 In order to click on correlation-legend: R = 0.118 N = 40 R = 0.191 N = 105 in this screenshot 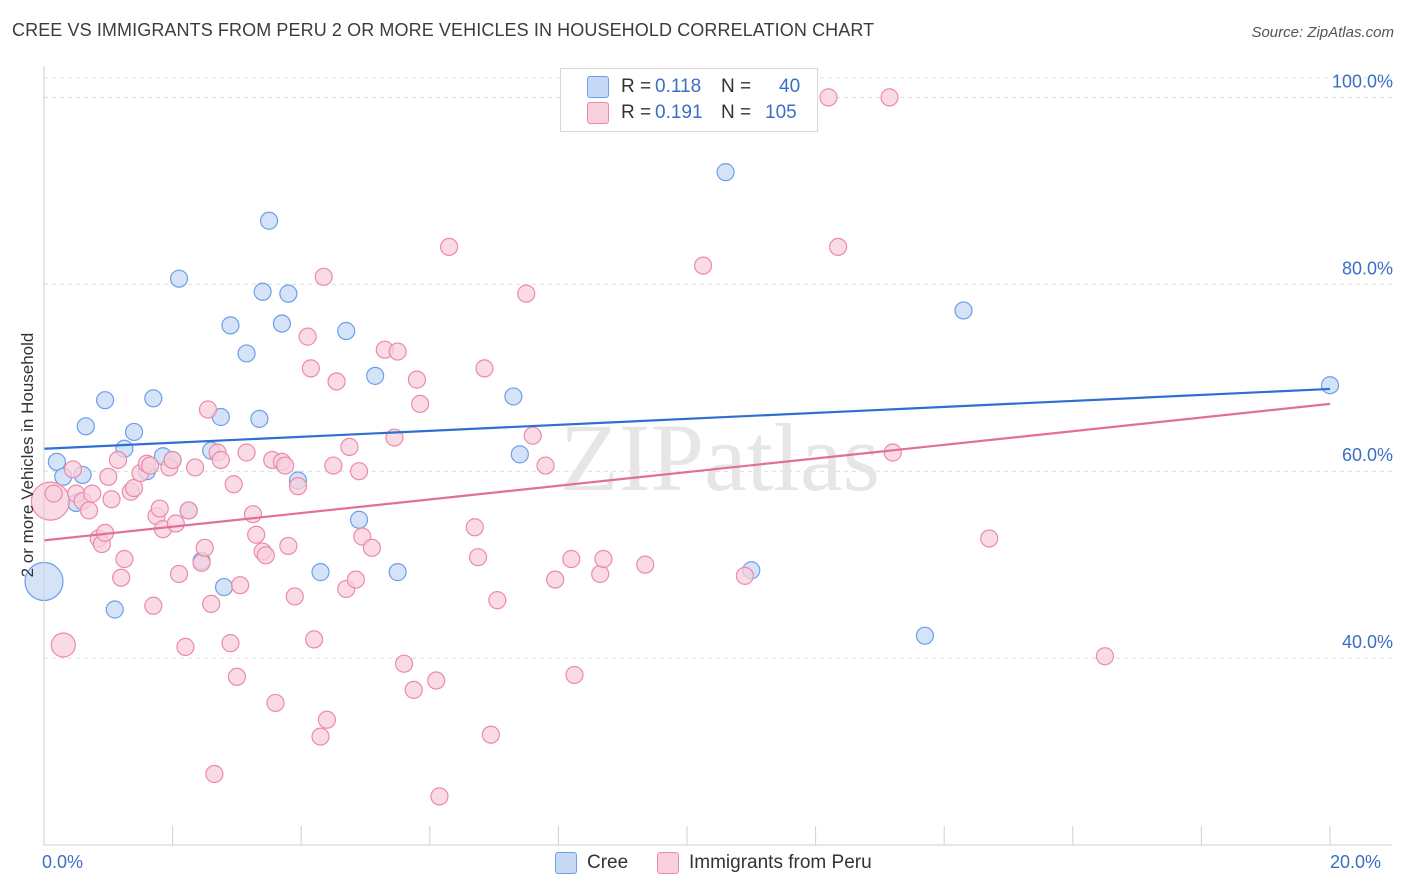, I will do `click(689, 100)`.